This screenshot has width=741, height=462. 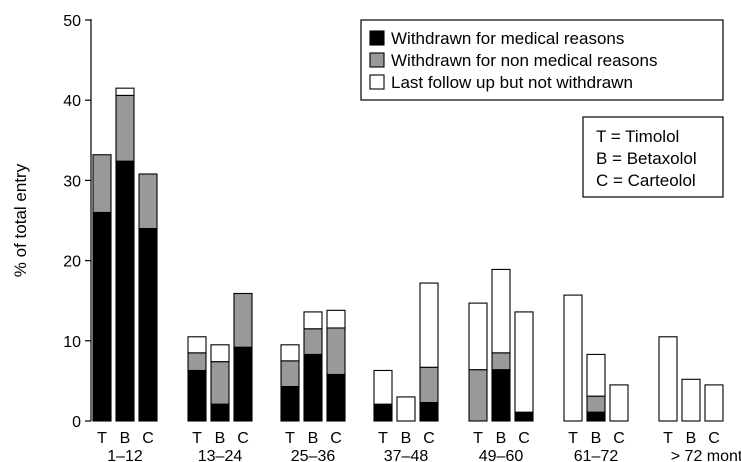 What do you see at coordinates (72, 21) in the screenshot?
I see `y-tick-label: 50` at bounding box center [72, 21].